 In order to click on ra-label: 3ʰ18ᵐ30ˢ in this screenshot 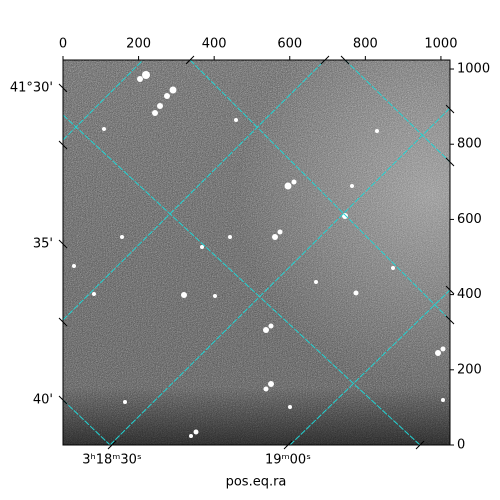, I will do `click(112, 460)`.